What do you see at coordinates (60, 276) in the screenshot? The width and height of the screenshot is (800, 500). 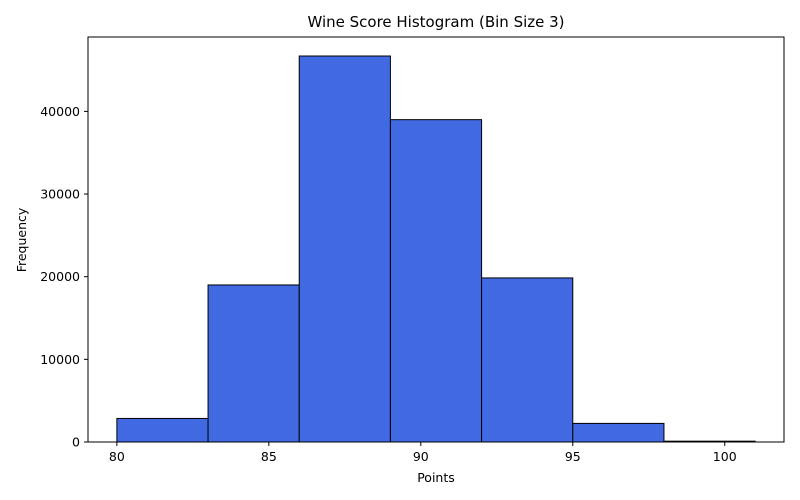 I see `y-tick-label: 20000` at bounding box center [60, 276].